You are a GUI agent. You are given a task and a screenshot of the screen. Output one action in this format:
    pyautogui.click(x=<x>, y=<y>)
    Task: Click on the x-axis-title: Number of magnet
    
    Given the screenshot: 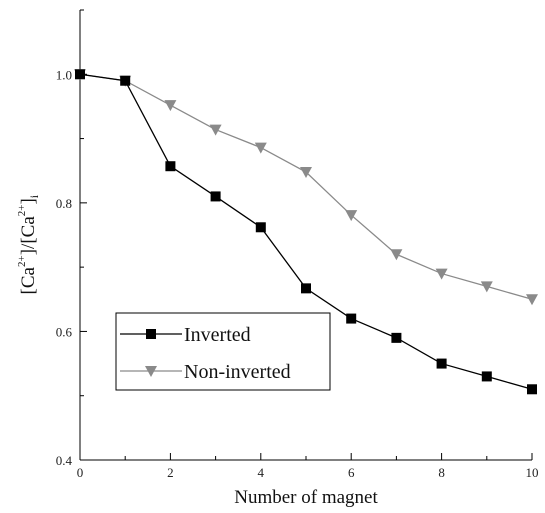 What is the action you would take?
    pyautogui.click(x=306, y=497)
    